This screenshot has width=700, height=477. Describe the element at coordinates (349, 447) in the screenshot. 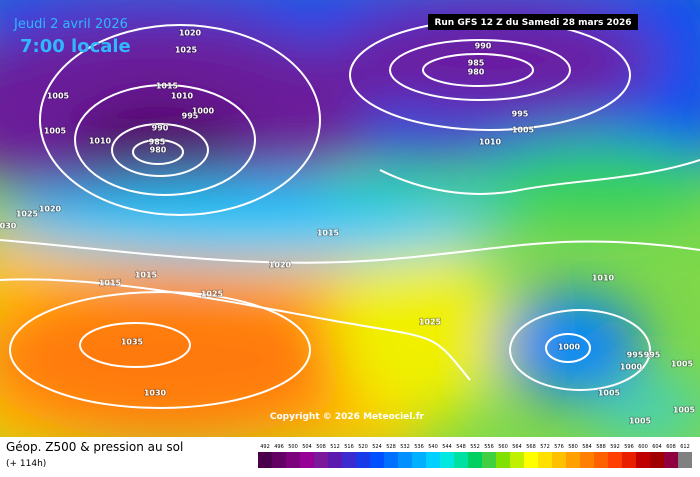

I see `colorbar-tick-label: 516` at that location.